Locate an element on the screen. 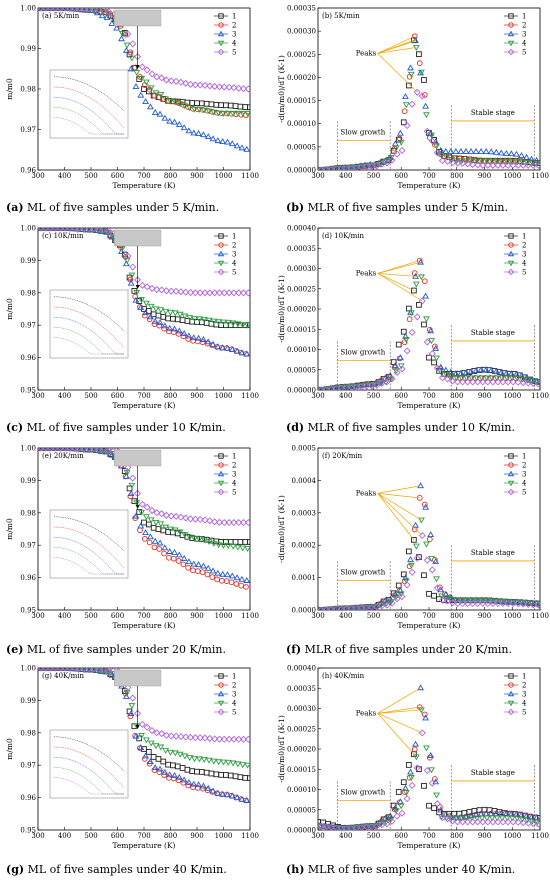 The height and width of the screenshot is (886, 550). x-tick-label: 700 is located at coordinates (143, 836).